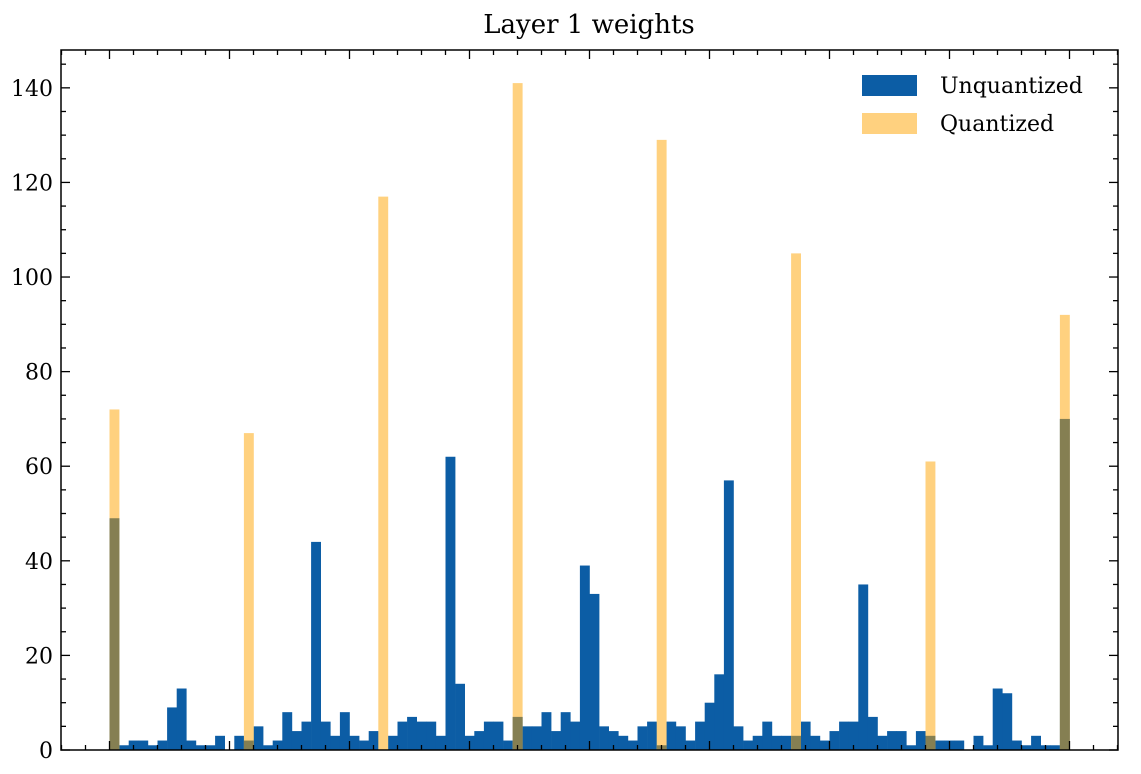 This screenshot has width=1141, height=774. What do you see at coordinates (972, 105) in the screenshot?
I see `legend: Unquantized Quantized` at bounding box center [972, 105].